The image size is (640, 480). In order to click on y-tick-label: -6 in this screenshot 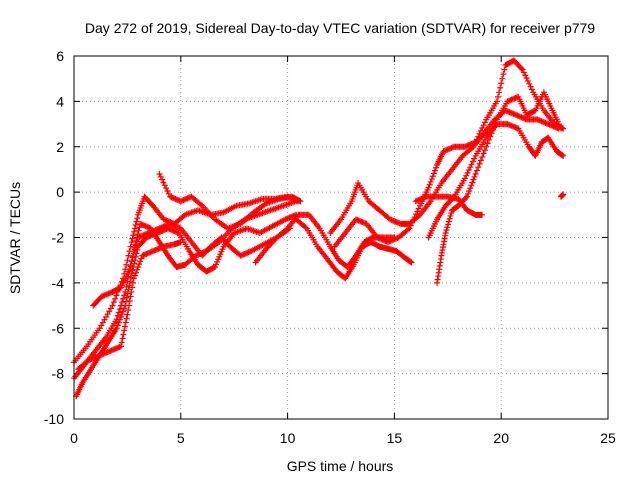, I will do `click(58, 328)`.